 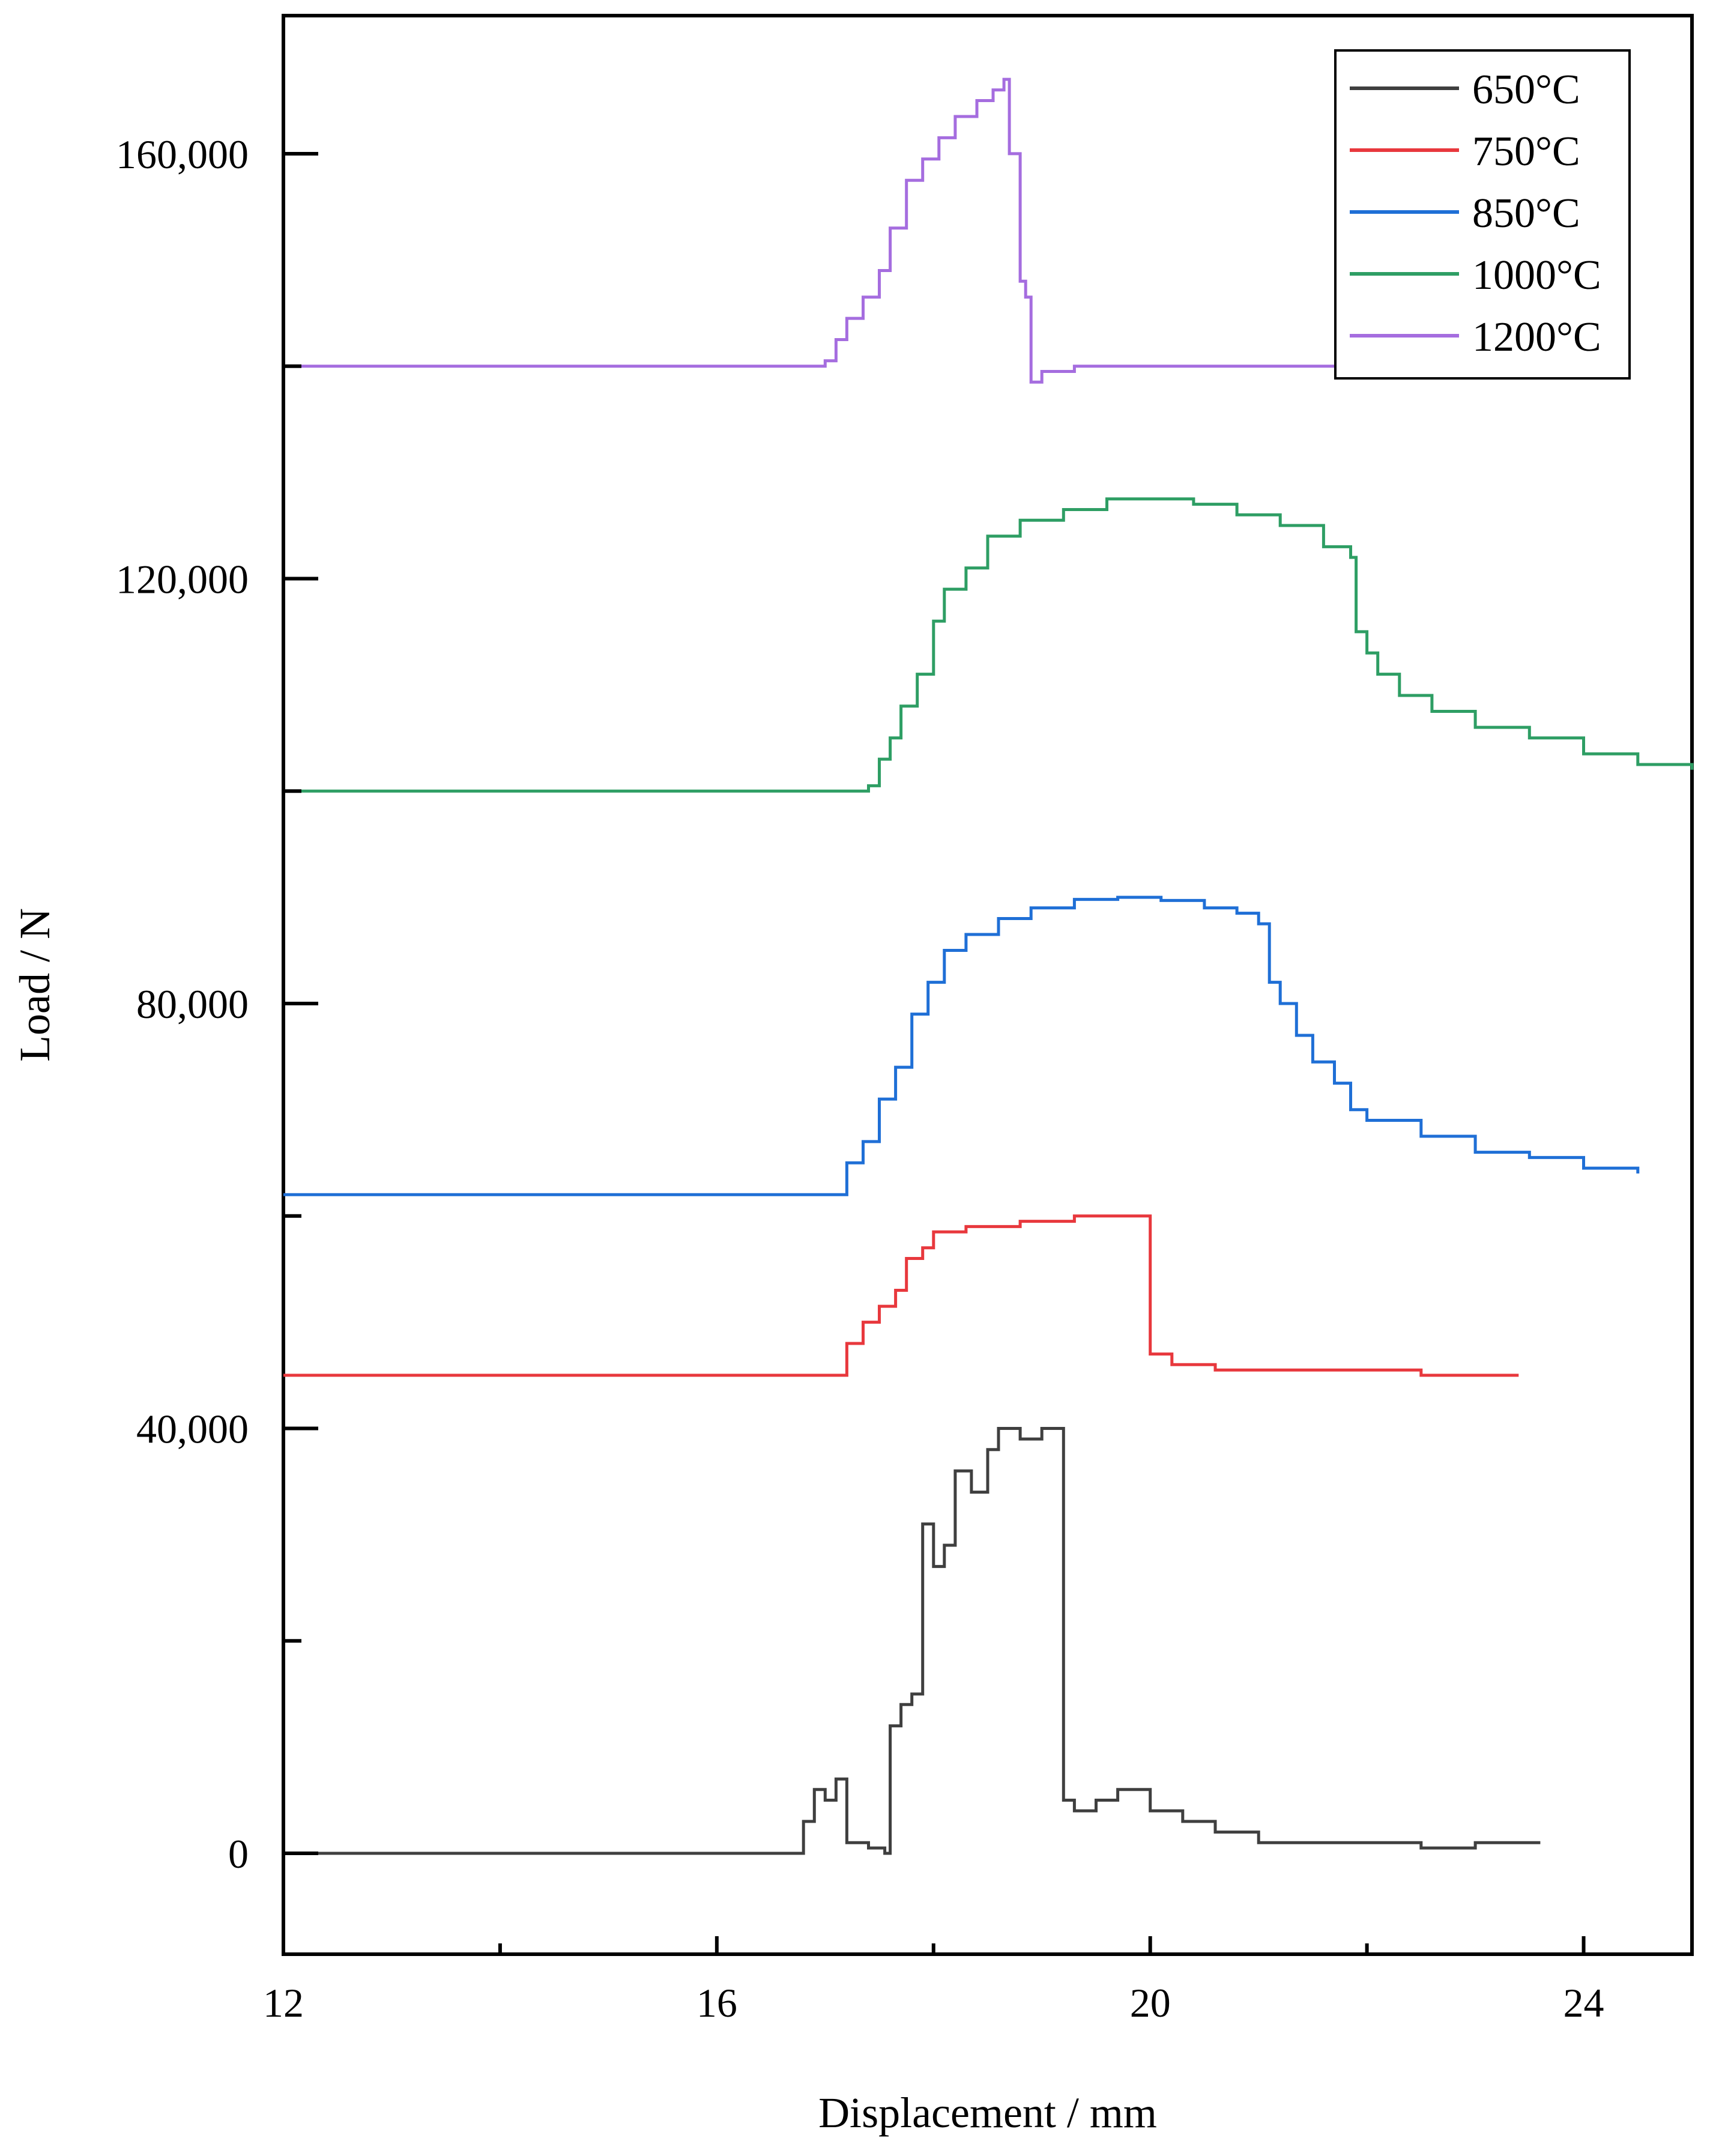 I want to click on x-axis-title: Displacement / mm, so click(x=987, y=2113).